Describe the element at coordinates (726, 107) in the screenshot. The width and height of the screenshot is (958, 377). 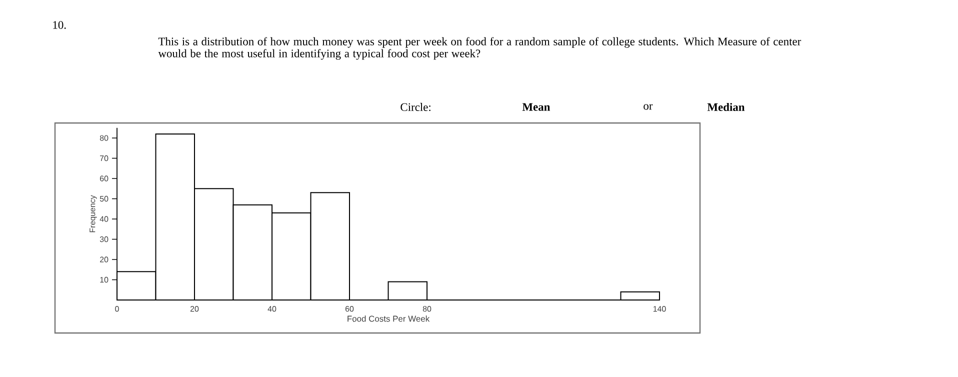
I see `text: Median` at that location.